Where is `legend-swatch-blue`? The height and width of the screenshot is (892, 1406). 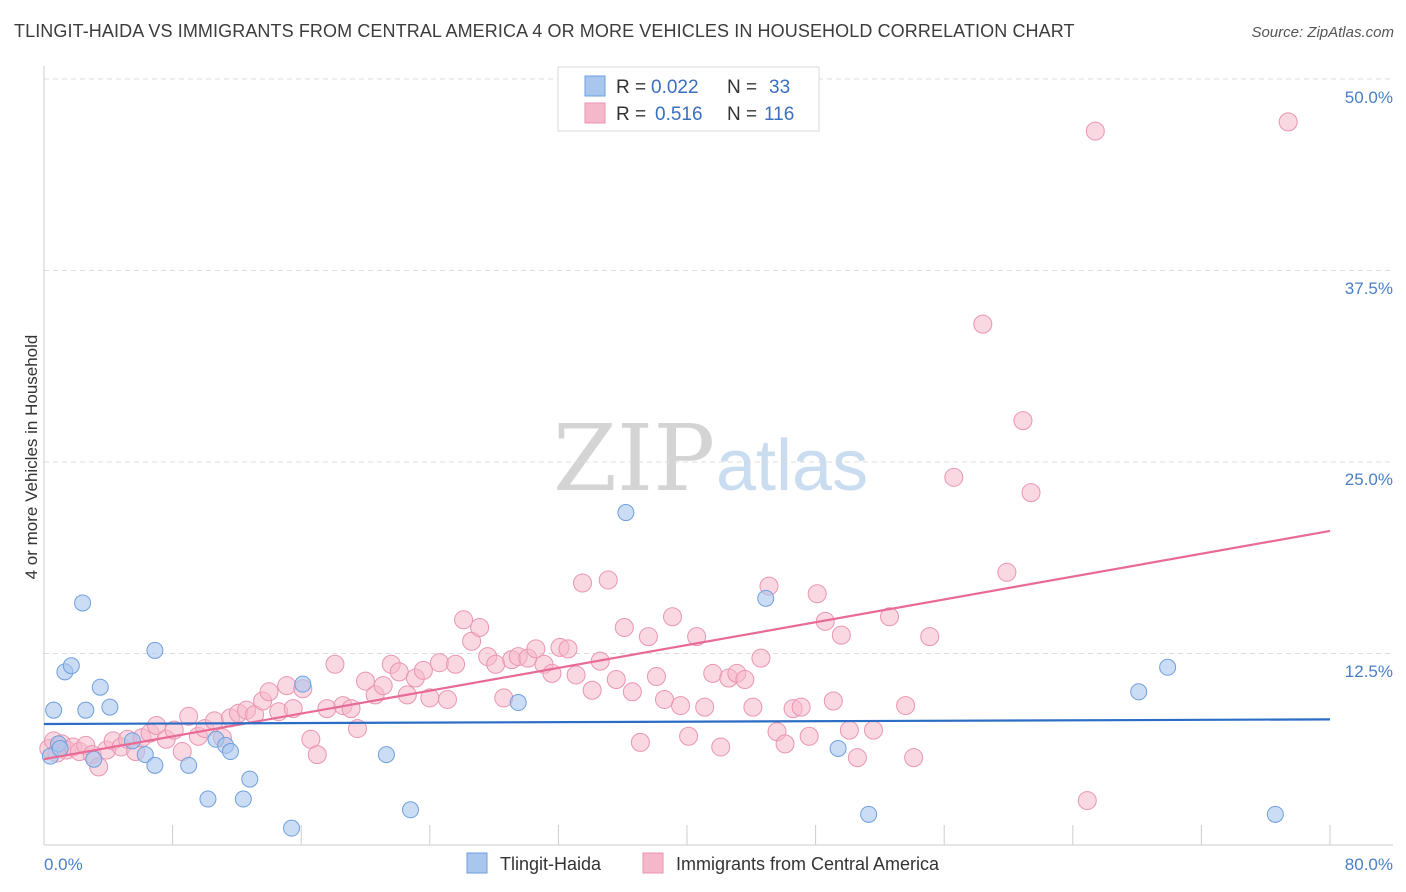 legend-swatch-blue is located at coordinates (595, 86).